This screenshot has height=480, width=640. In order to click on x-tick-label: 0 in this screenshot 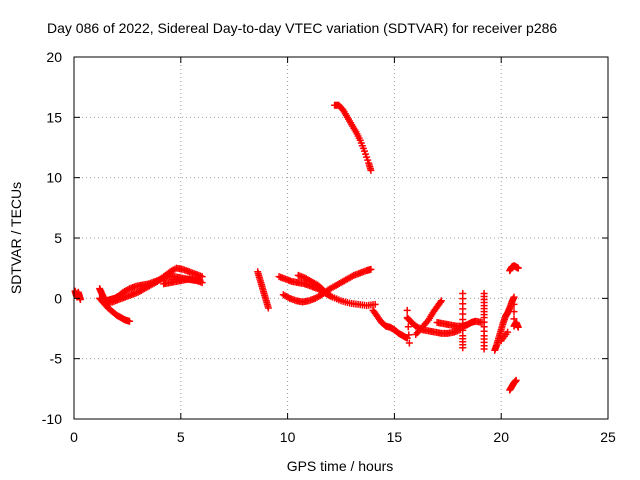, I will do `click(74, 437)`.